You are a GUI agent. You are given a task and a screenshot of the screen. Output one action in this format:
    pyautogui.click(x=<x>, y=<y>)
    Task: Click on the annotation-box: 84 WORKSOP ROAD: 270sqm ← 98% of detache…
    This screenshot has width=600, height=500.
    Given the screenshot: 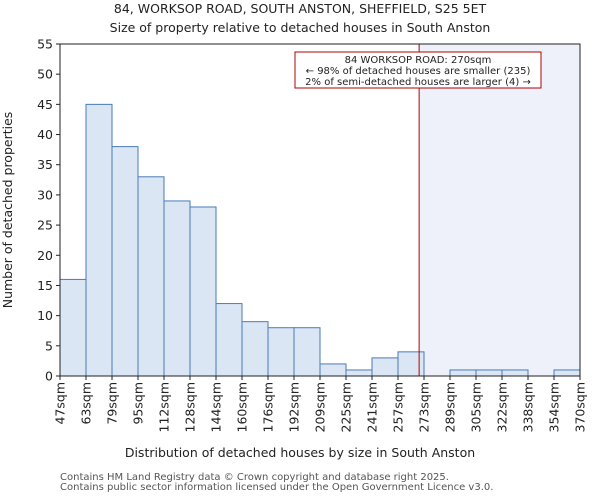 What is the action you would take?
    pyautogui.click(x=418, y=70)
    